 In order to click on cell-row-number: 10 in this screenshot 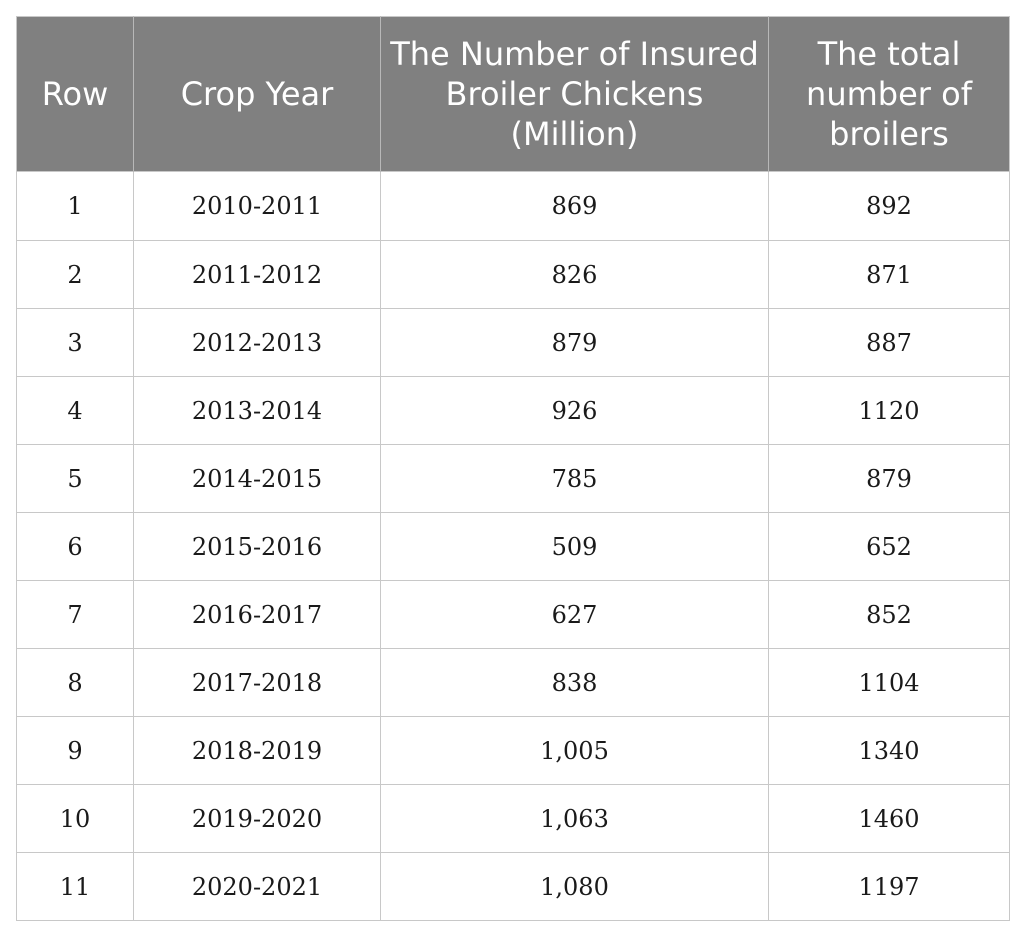, I will do `click(75, 818)`.